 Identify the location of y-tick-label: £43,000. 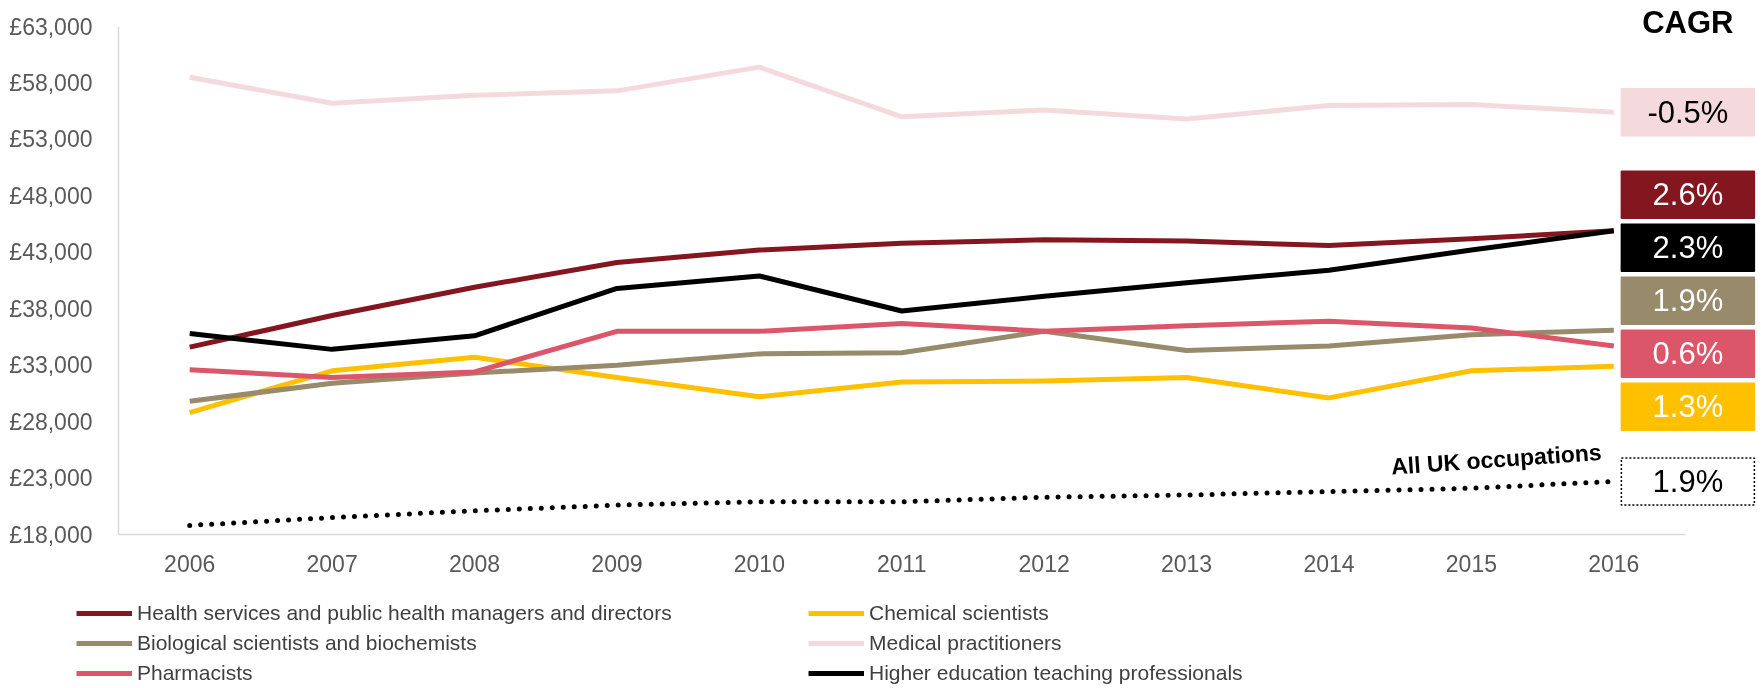
(51, 252).